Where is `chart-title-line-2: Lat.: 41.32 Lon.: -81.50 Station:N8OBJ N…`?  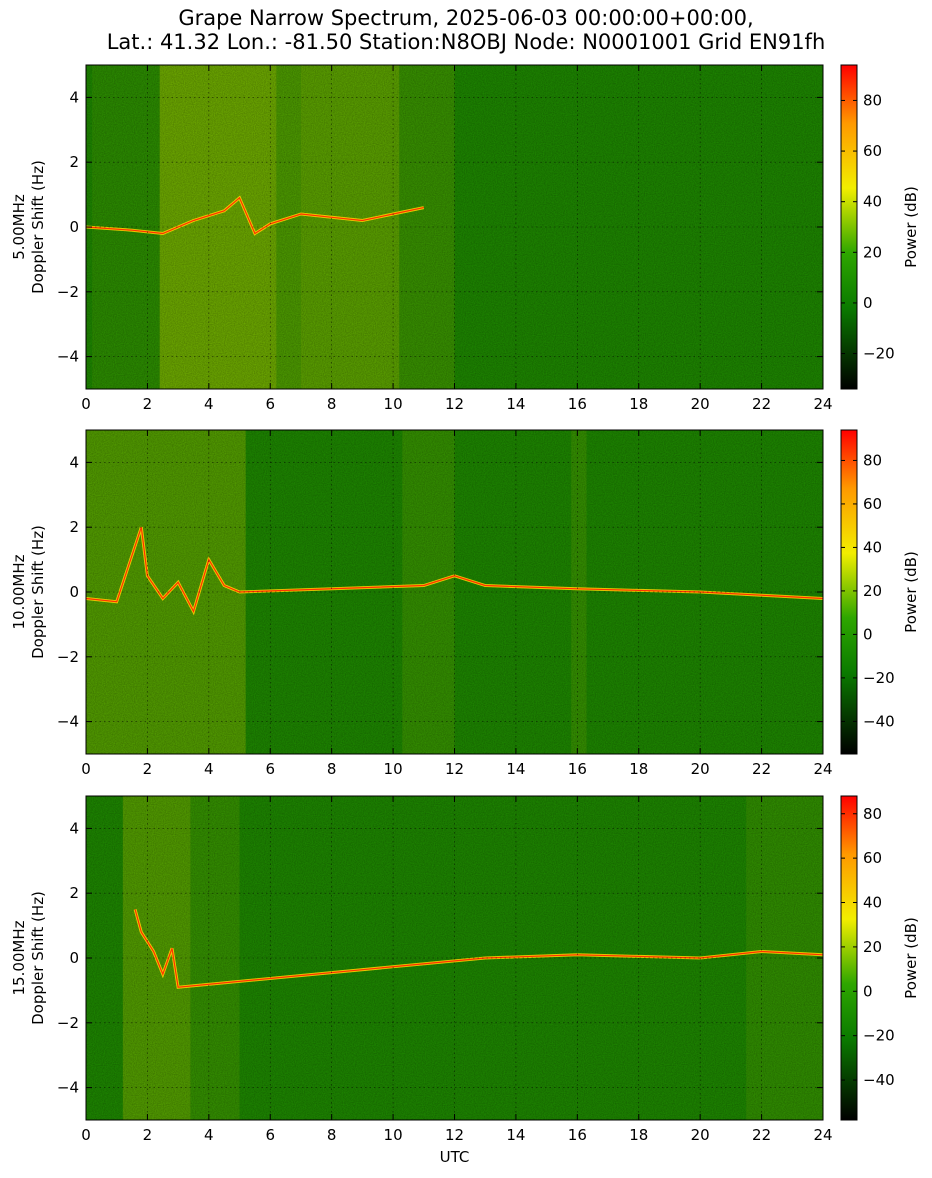
chart-title-line-2: Lat.: 41.32 Lon.: -81.50 Station:N8OBJ N… is located at coordinates (466, 42).